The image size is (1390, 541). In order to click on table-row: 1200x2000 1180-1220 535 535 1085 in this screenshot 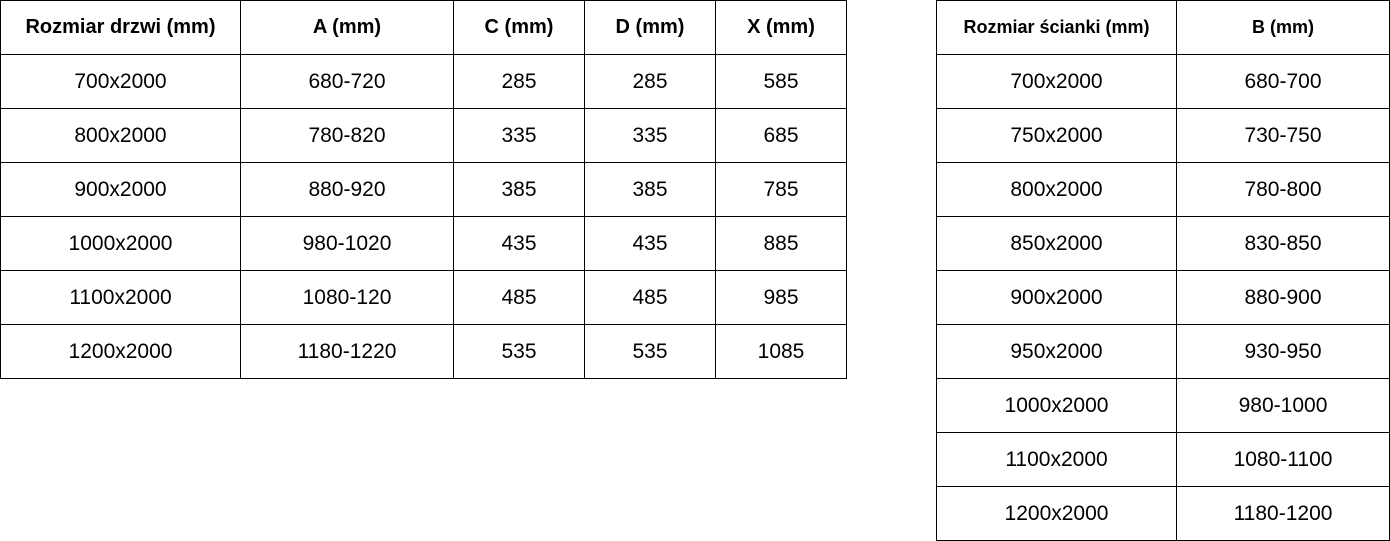, I will do `click(423, 351)`.